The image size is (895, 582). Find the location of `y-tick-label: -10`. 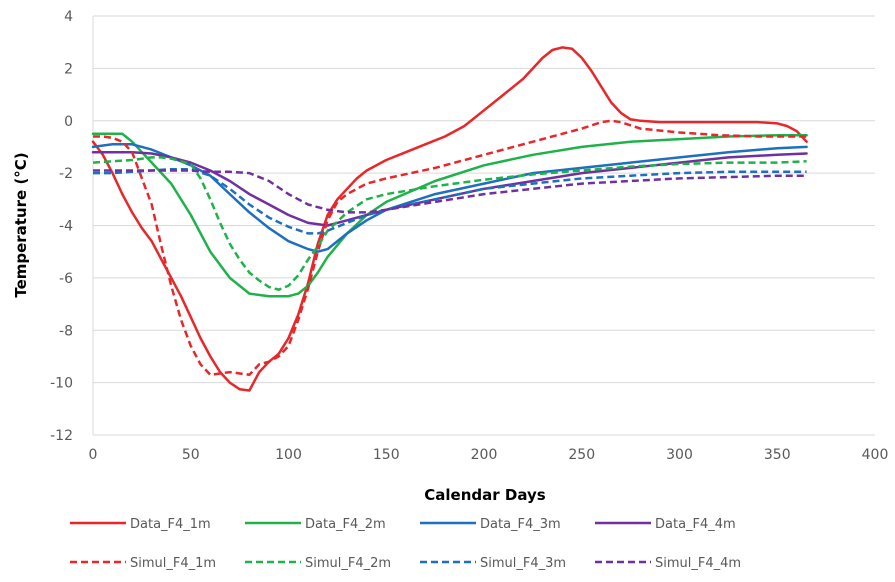

y-tick-label: -10 is located at coordinates (61, 384).